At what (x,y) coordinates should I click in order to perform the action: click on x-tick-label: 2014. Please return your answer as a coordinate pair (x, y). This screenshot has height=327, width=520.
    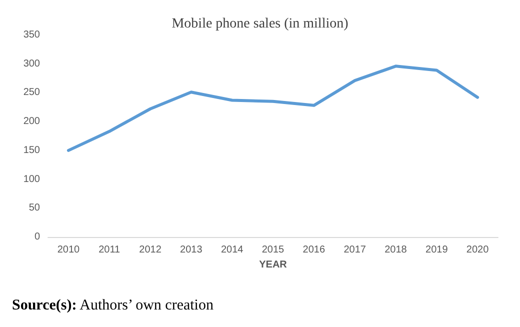
    Looking at the image, I should click on (232, 250).